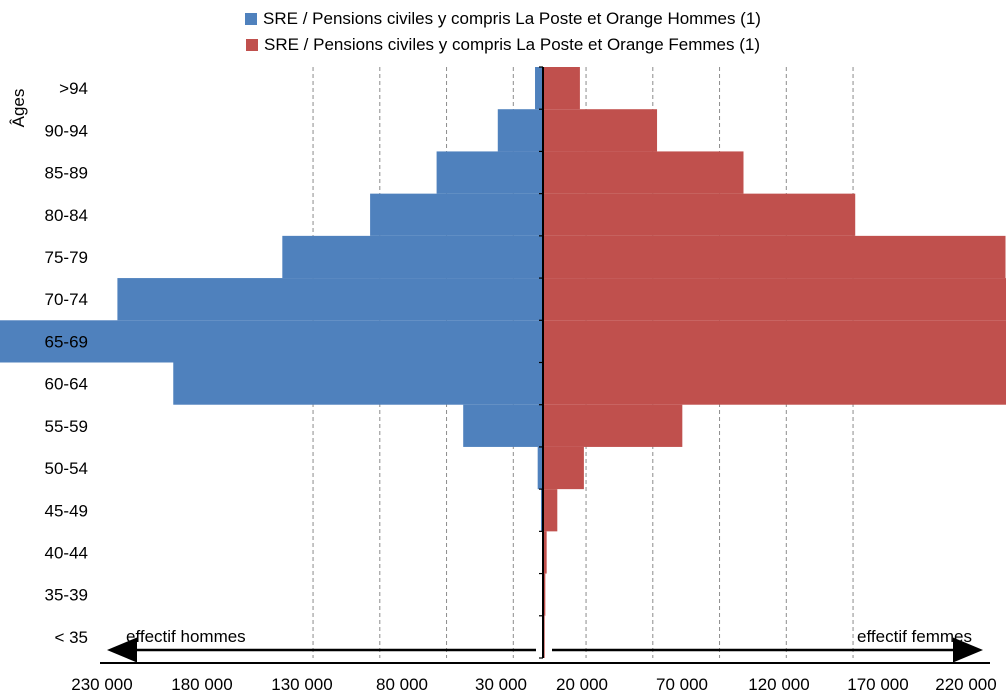  I want to click on category-label: 35-39, so click(66, 595).